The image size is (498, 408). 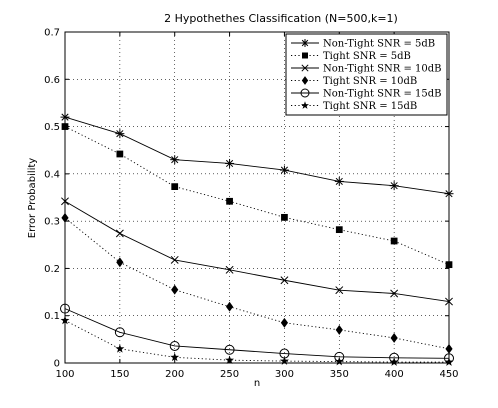 What do you see at coordinates (52, 174) in the screenshot?
I see `y-tick-label: 0.4` at bounding box center [52, 174].